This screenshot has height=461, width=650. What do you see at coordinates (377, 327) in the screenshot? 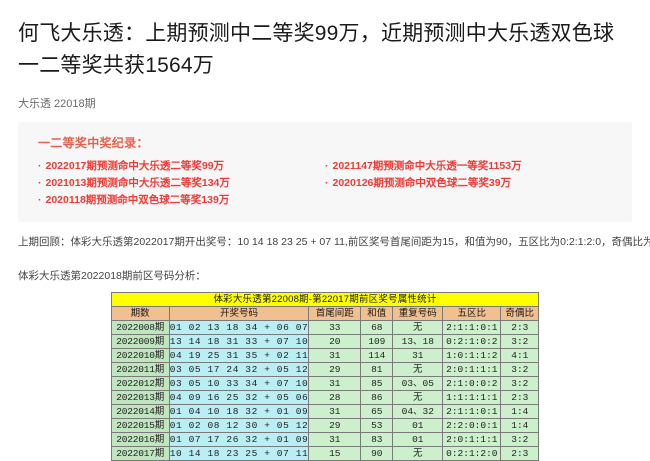
I see `cell-sum: 68` at bounding box center [377, 327].